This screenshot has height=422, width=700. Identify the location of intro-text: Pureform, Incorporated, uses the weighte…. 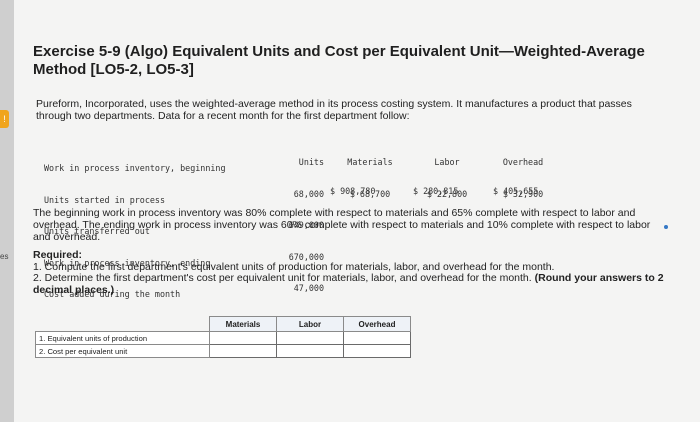
(334, 110).